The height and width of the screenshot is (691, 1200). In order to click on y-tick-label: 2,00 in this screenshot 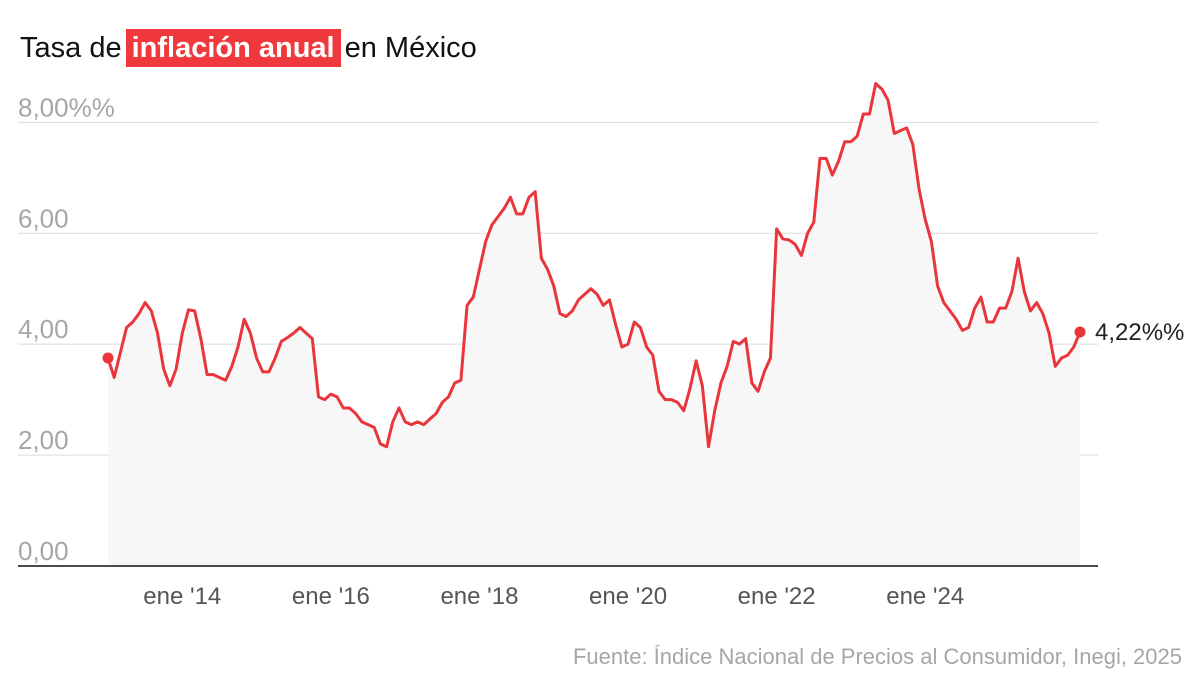, I will do `click(43, 440)`.